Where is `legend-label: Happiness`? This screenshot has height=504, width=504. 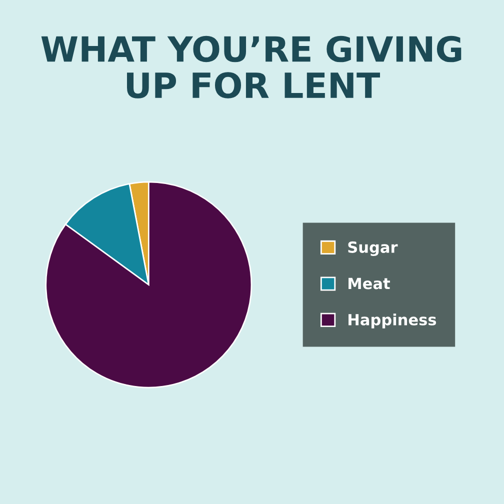 legend-label: Happiness is located at coordinates (392, 321).